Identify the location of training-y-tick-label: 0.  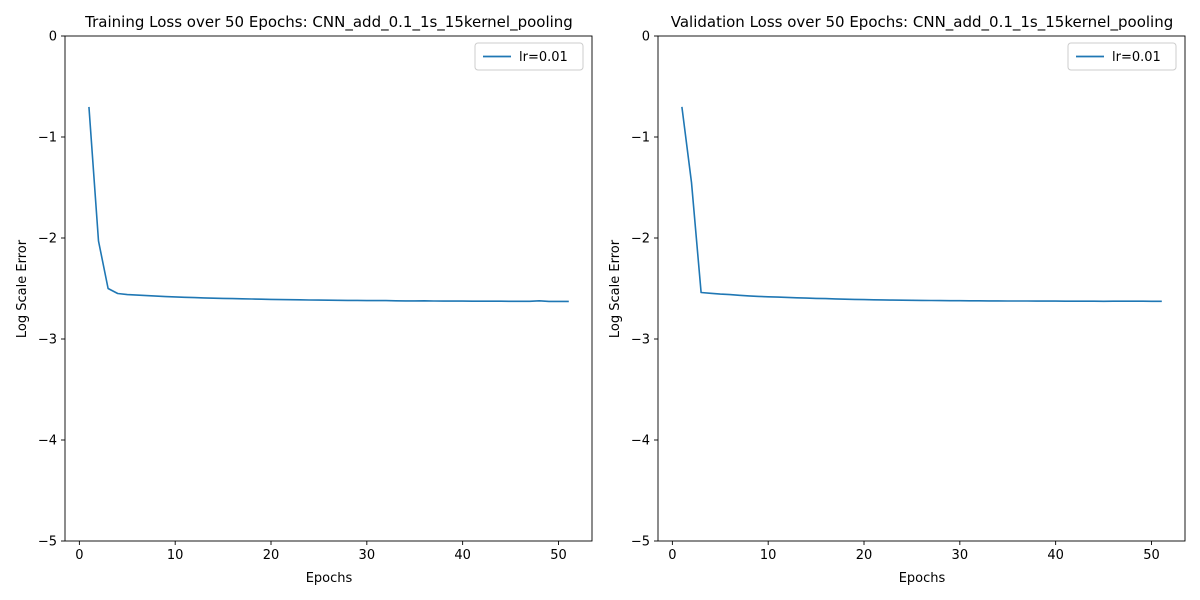
(53, 37).